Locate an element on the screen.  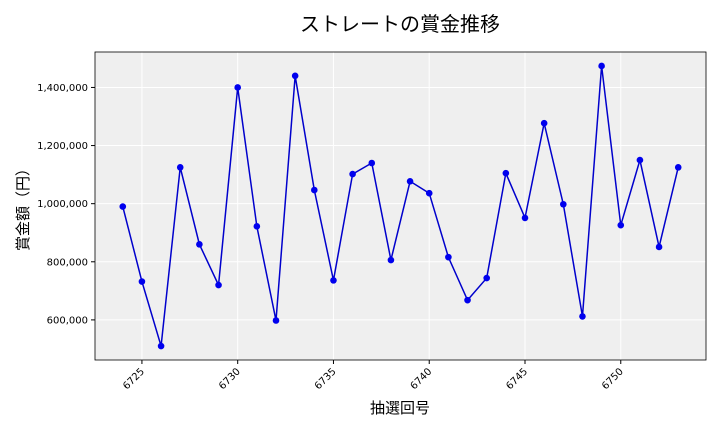
x-axis-ticks: 6725 6730 6735 6740 6745 6750 is located at coordinates (373, 376).